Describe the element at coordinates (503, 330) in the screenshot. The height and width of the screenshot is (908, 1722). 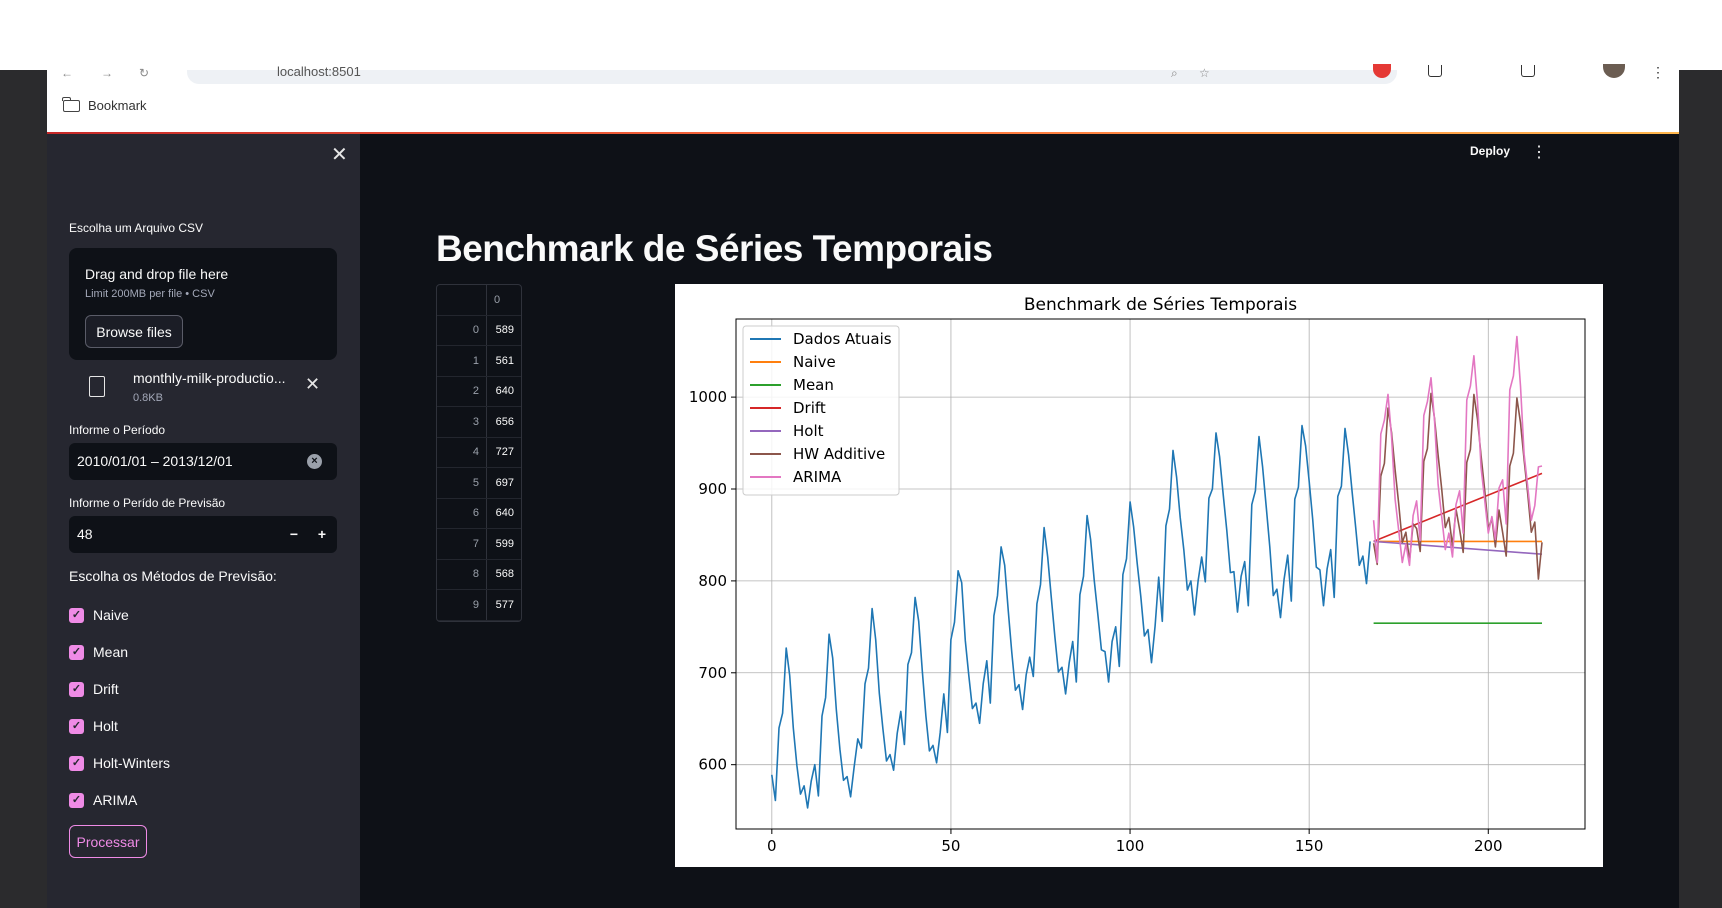
I see `cell-value: 589` at that location.